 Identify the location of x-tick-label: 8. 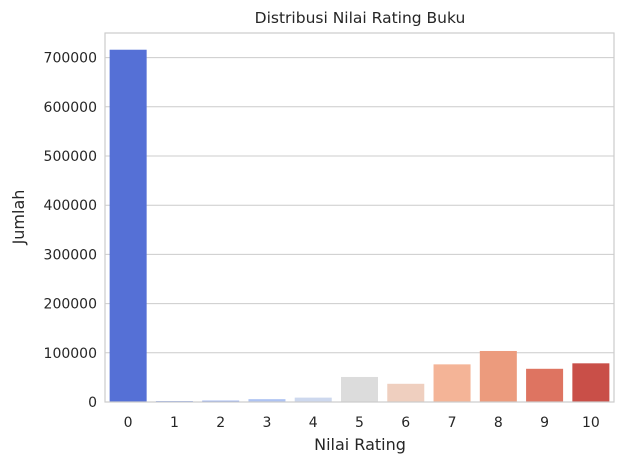
(498, 423).